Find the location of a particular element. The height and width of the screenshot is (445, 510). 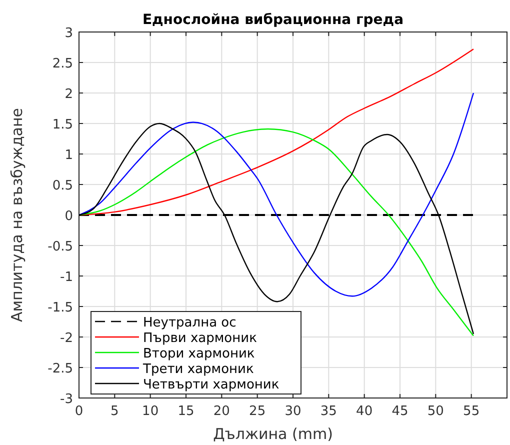

x-tick-label: 0 is located at coordinates (79, 411).